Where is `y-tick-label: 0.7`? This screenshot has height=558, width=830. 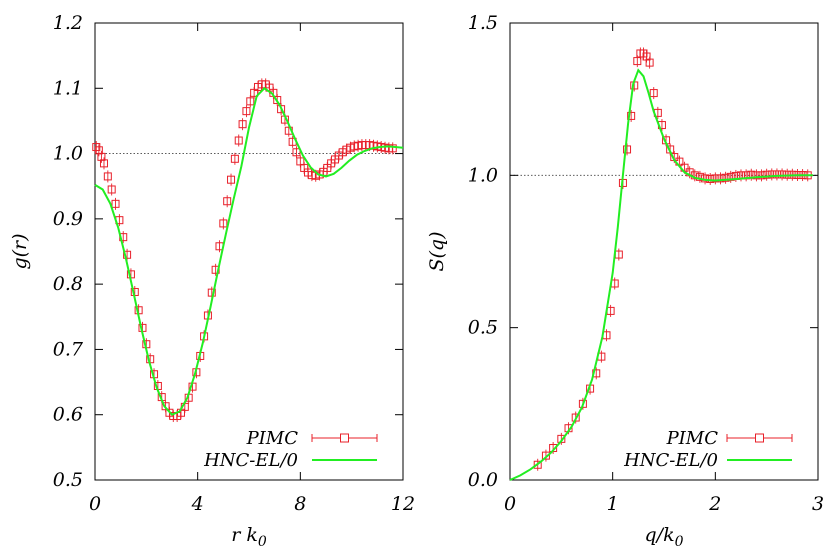 y-tick-label: 0.7 is located at coordinates (68, 349).